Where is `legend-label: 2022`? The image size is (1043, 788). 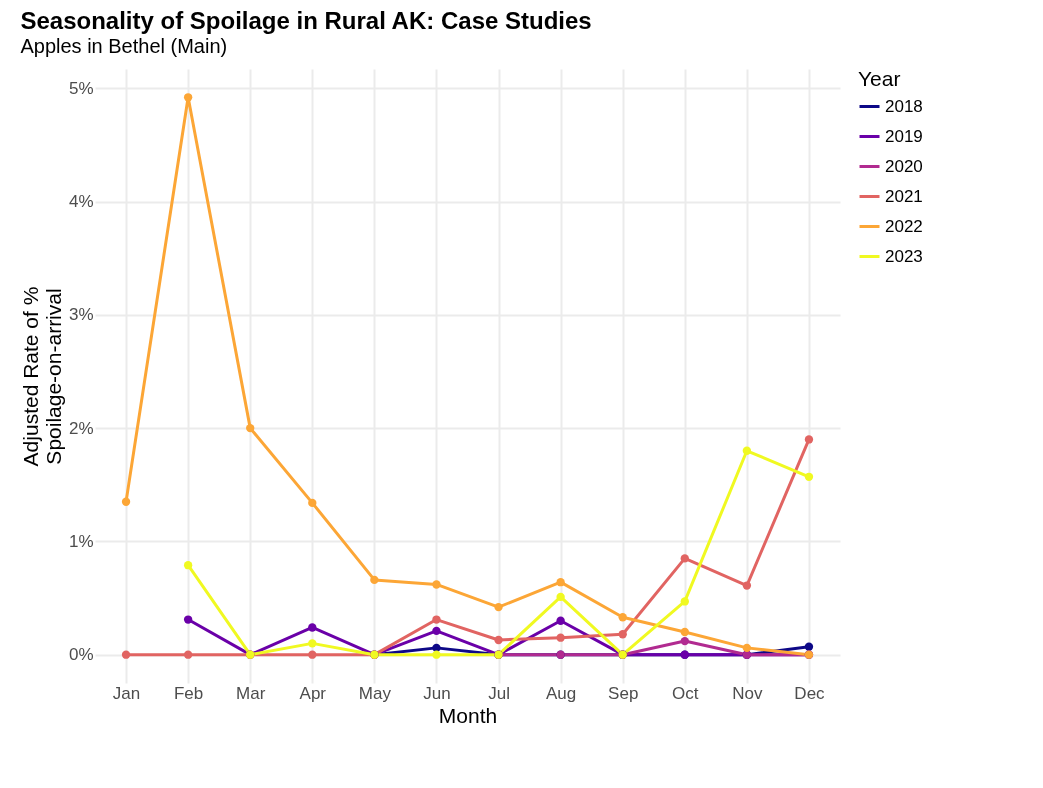
legend-label: 2022 is located at coordinates (904, 226).